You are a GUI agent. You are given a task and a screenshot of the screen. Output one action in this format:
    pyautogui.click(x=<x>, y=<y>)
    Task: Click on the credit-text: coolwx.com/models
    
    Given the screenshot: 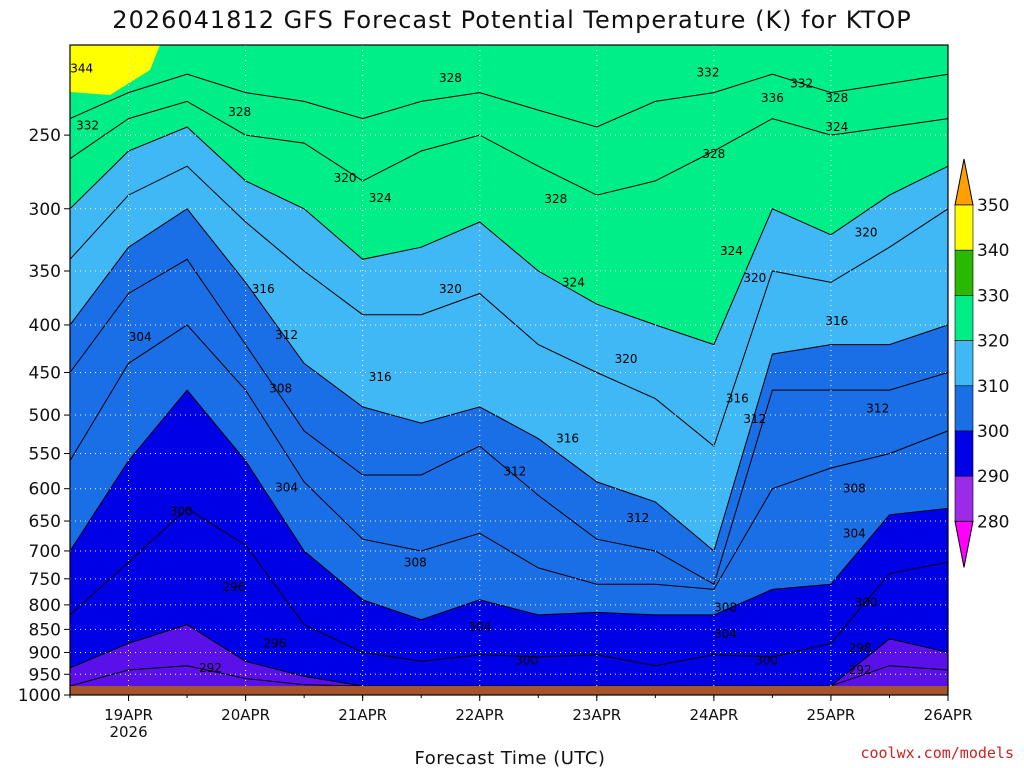 What is the action you would take?
    pyautogui.click(x=937, y=753)
    